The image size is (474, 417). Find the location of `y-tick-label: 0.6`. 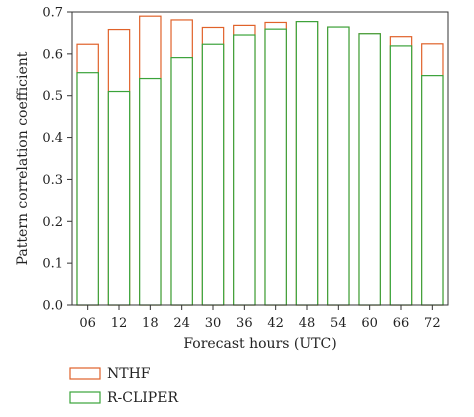

y-tick-label: 0.6 is located at coordinates (52, 54).